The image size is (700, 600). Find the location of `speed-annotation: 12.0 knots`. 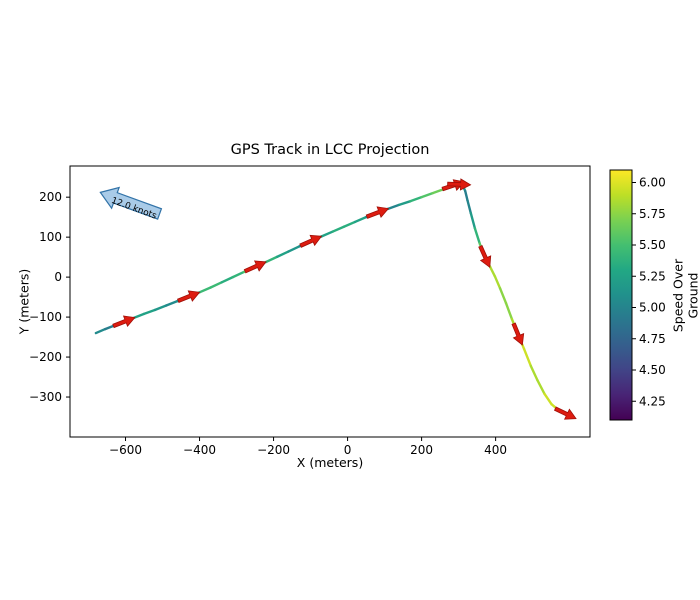

speed-annotation: 12.0 knots is located at coordinates (131, 204).